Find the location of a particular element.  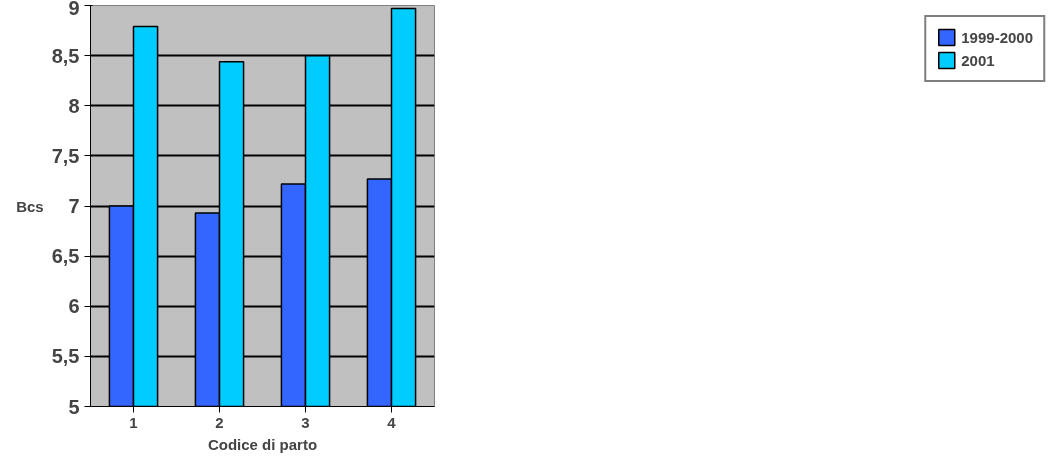

x-tick-label: 3 is located at coordinates (305, 422).